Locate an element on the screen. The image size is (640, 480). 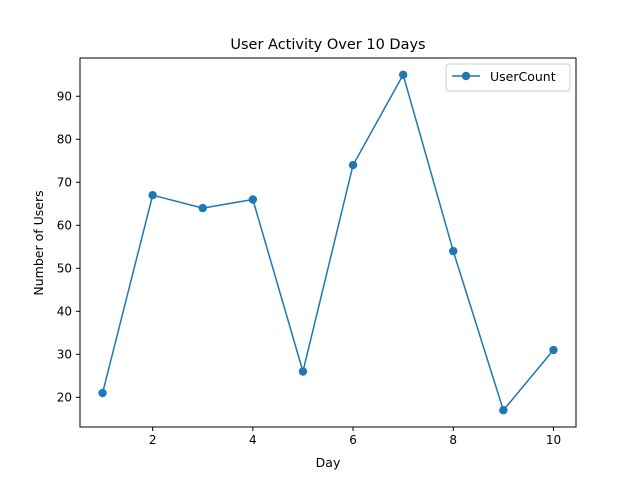
x-axis: 2 4 6 8 10 is located at coordinates (355, 437).